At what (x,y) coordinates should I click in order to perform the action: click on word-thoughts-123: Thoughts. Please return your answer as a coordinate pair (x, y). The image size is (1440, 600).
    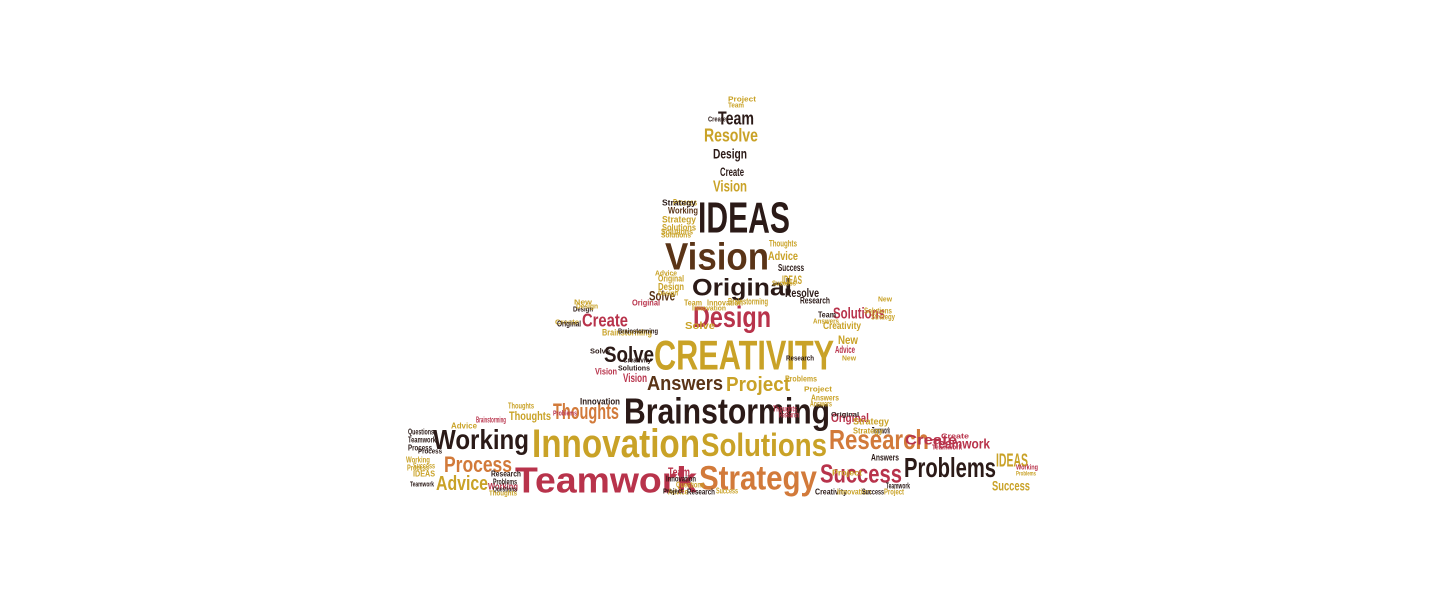
    Looking at the image, I should click on (503, 493).